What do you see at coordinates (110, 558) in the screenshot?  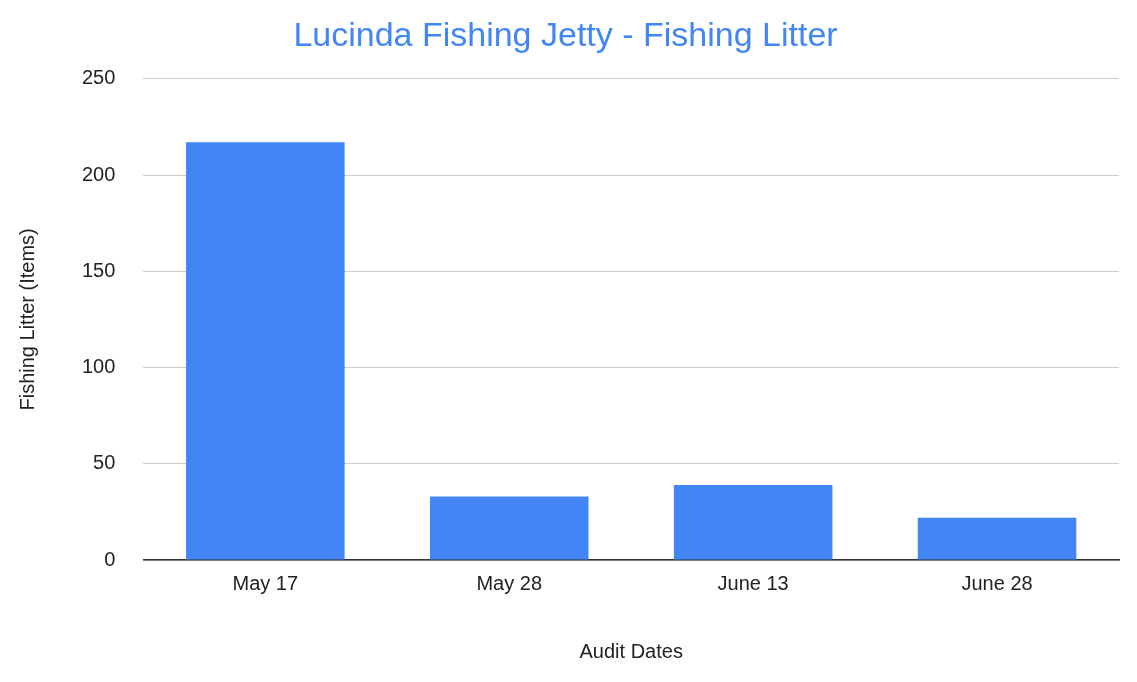 I see `y-tick-label: 0` at bounding box center [110, 558].